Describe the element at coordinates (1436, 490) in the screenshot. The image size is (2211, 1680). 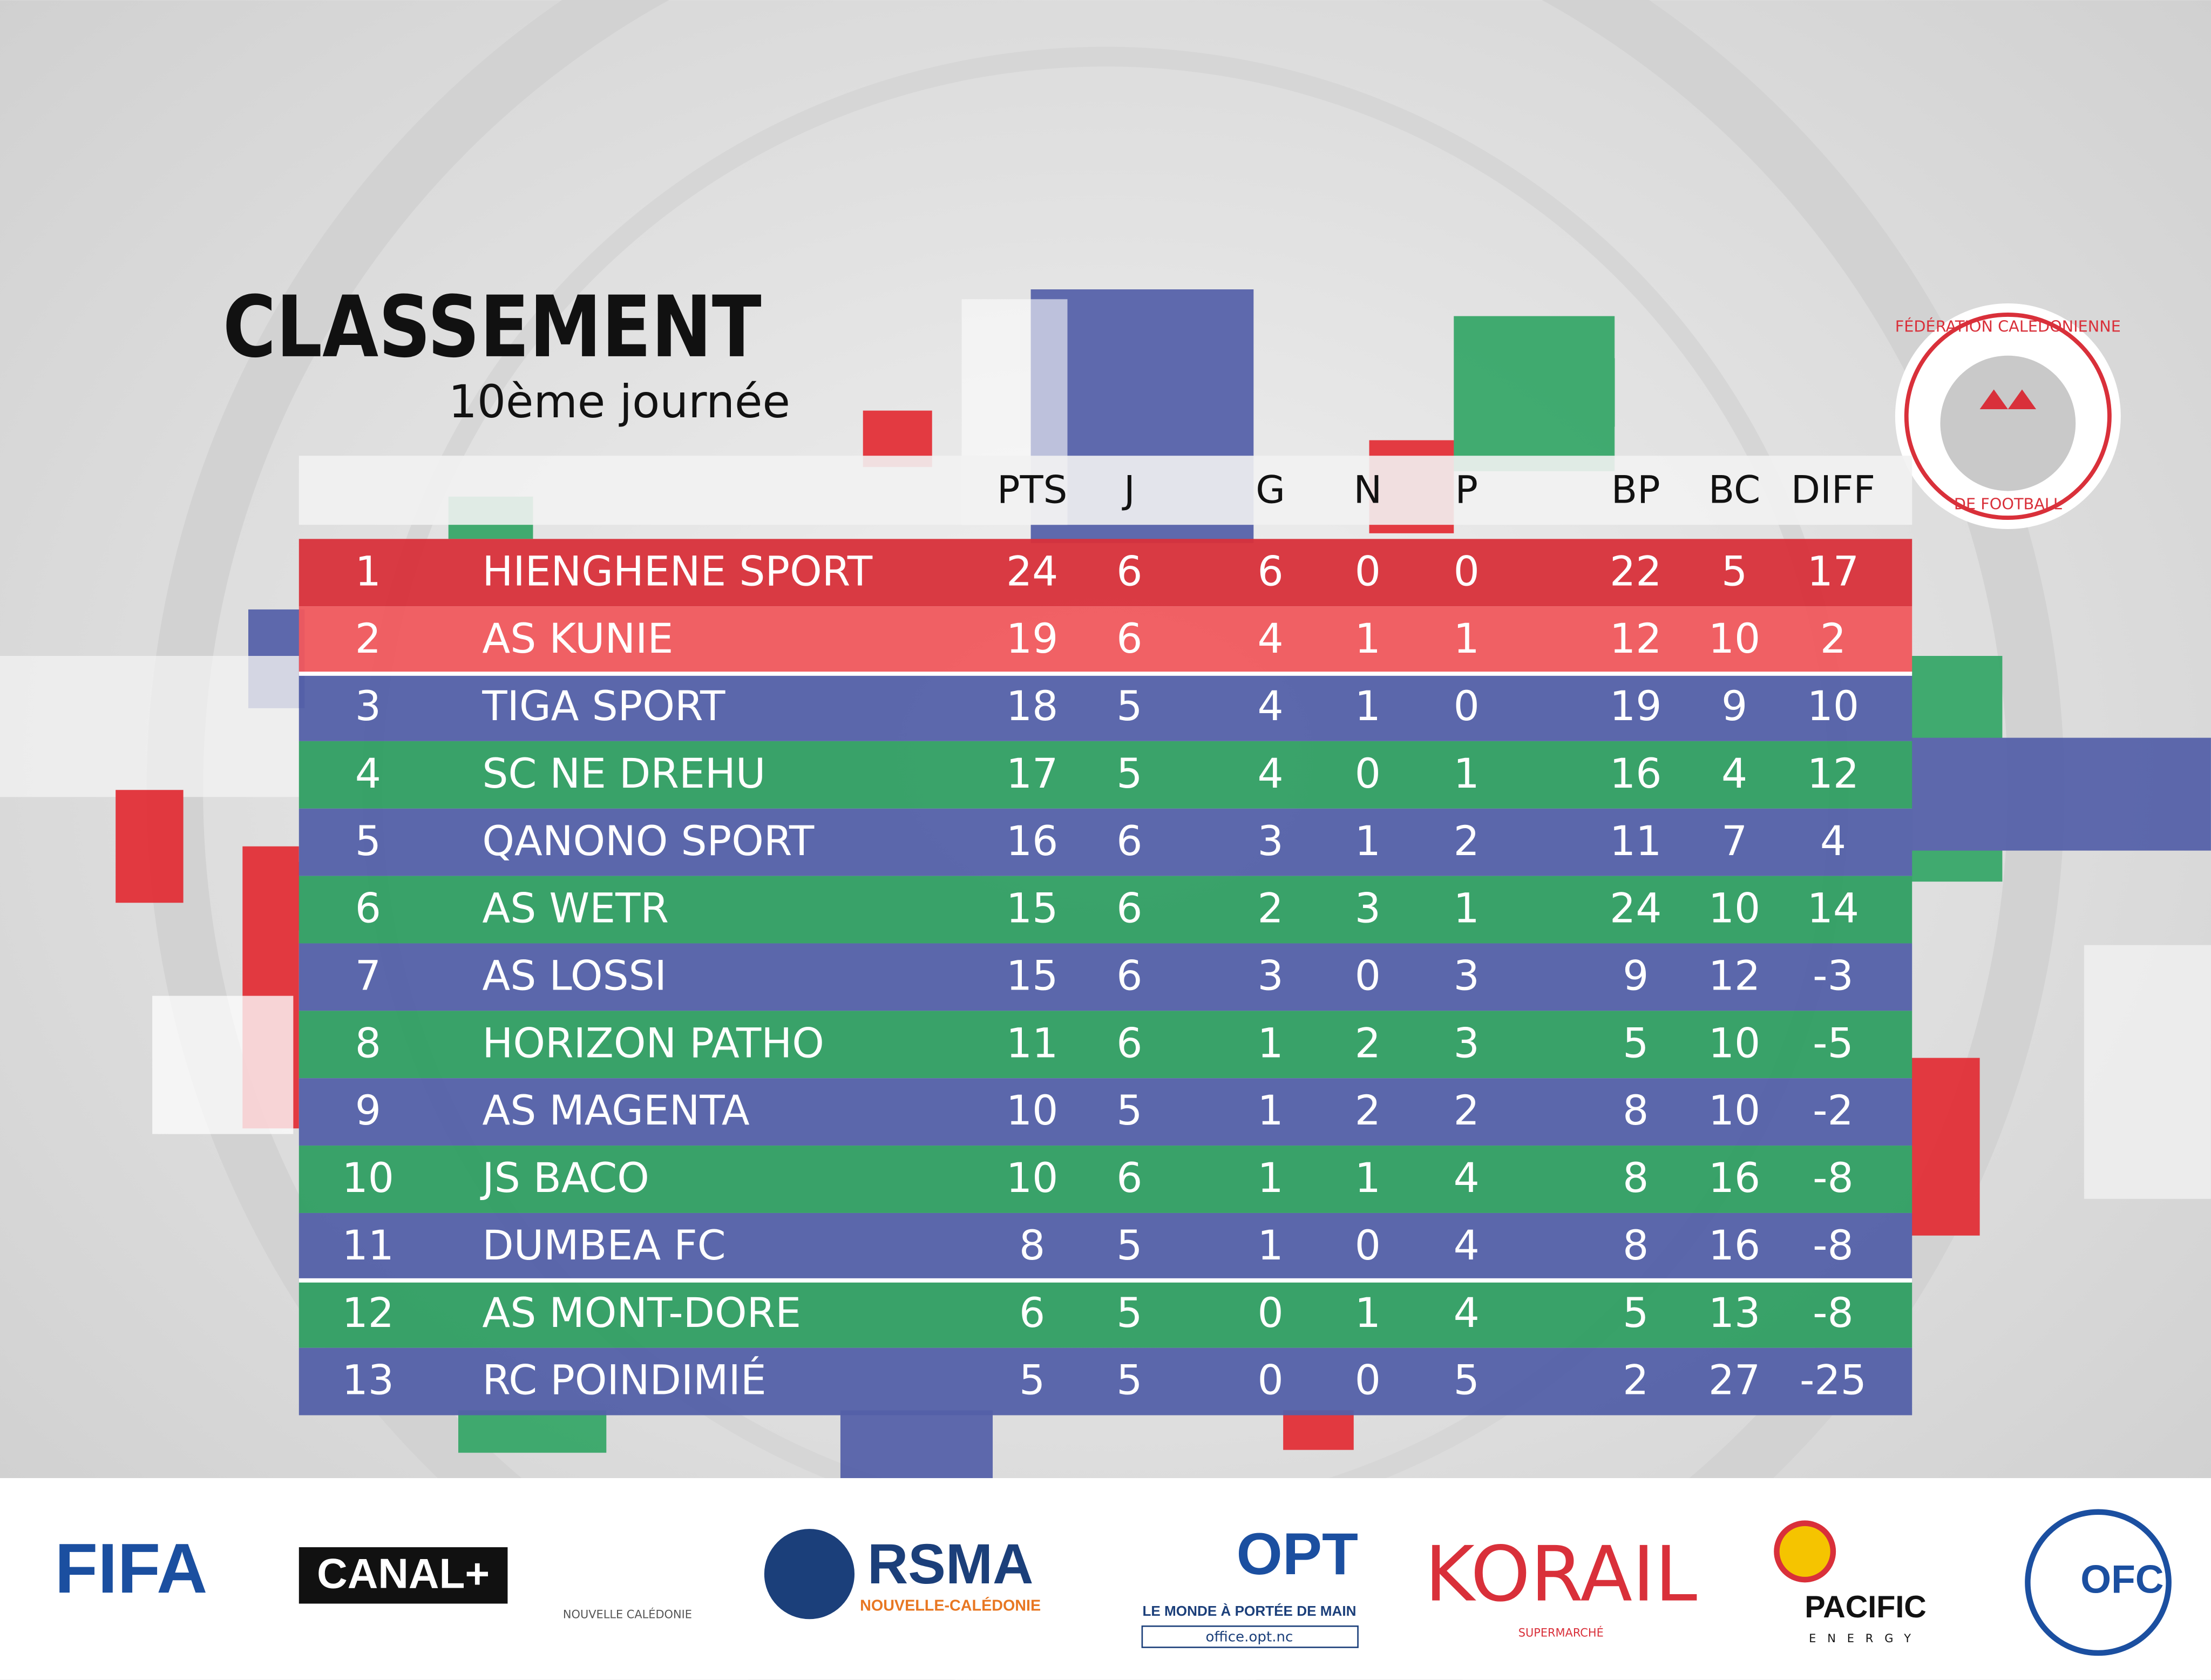
I see `table-header: PTS J G N P BP BC DIFF` at that location.